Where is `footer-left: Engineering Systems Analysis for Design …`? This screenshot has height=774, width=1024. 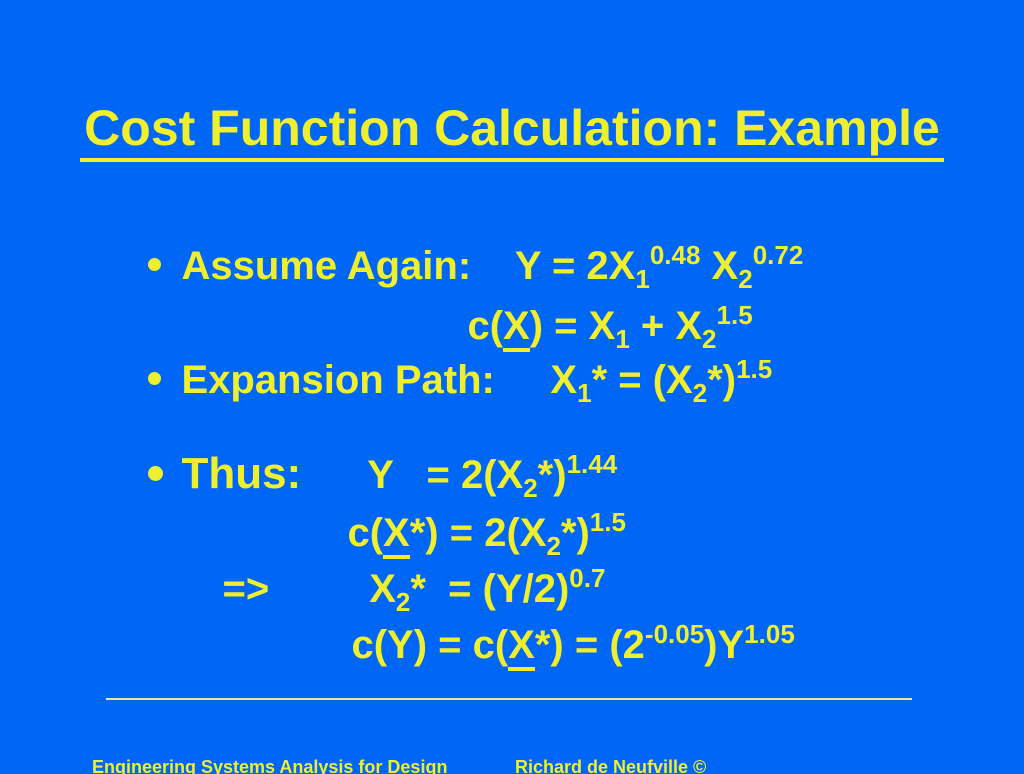
footer-left: Engineering Systems Analysis for Design … is located at coordinates (269, 743).